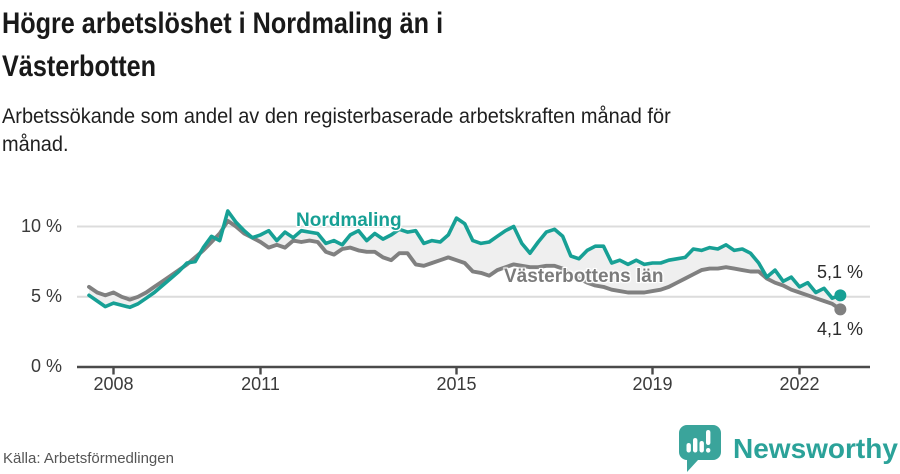 The width and height of the screenshot is (900, 474). Describe the element at coordinates (46, 295) in the screenshot. I see `y-tick-label-5: 5 %` at that location.